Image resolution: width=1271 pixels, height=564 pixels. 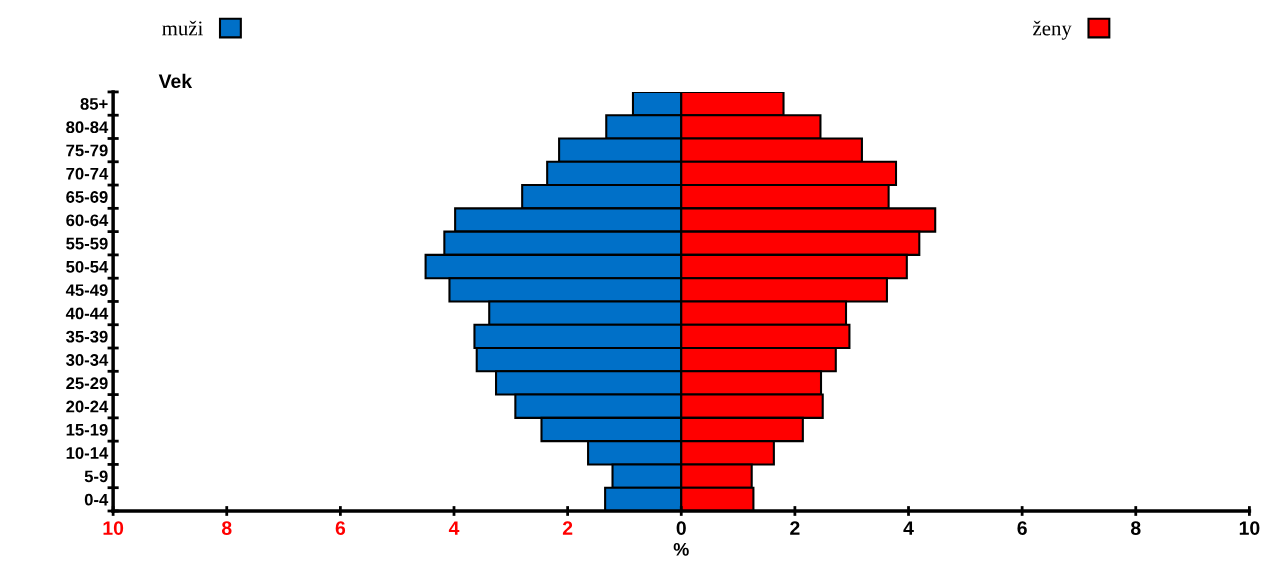 What do you see at coordinates (96, 476) in the screenshot?
I see `y-tick-label: 5-9` at bounding box center [96, 476].